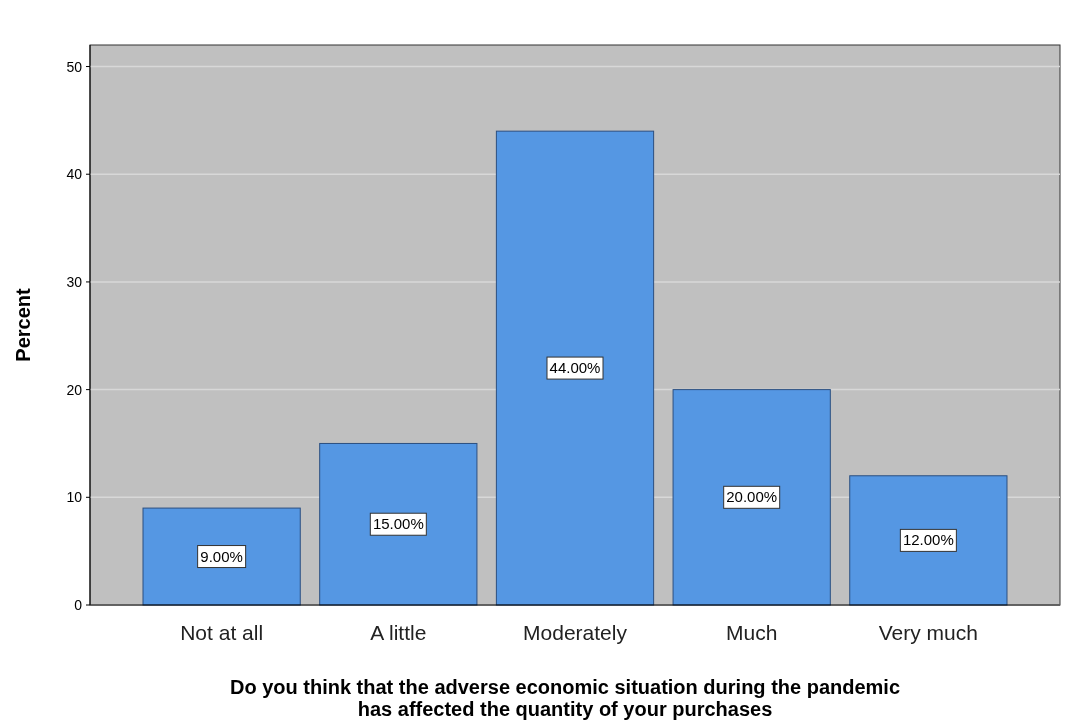 Image resolution: width=1070 pixels, height=727 pixels. Describe the element at coordinates (752, 632) in the screenshot. I see `x-tick-label: Much` at that location.